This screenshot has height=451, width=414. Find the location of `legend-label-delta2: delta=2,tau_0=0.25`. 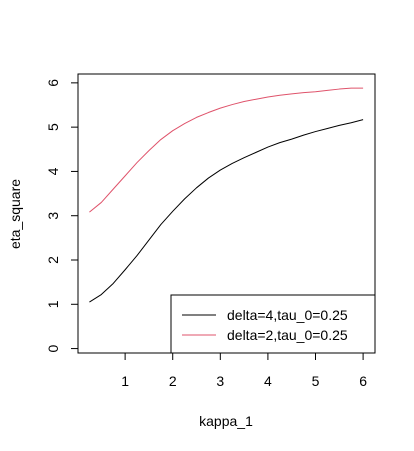

legend-label-delta2: delta=2,tau_0=0.25 is located at coordinates (287, 335).